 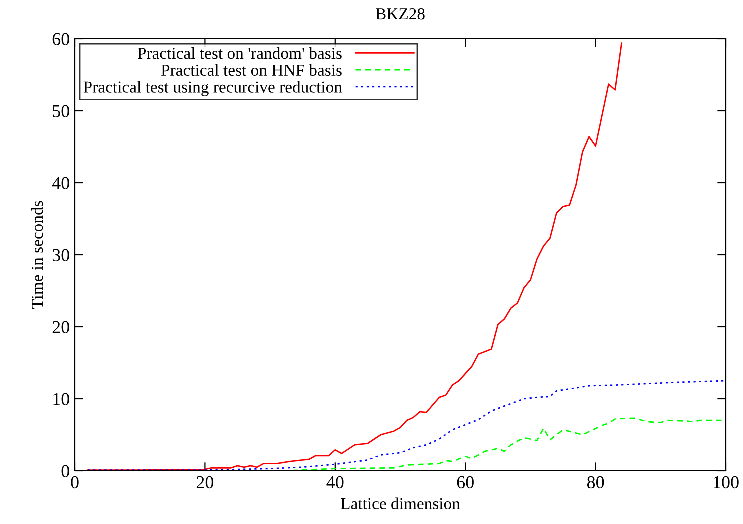 What do you see at coordinates (252, 70) in the screenshot?
I see `legend-label: Practical test on HNF basis` at bounding box center [252, 70].